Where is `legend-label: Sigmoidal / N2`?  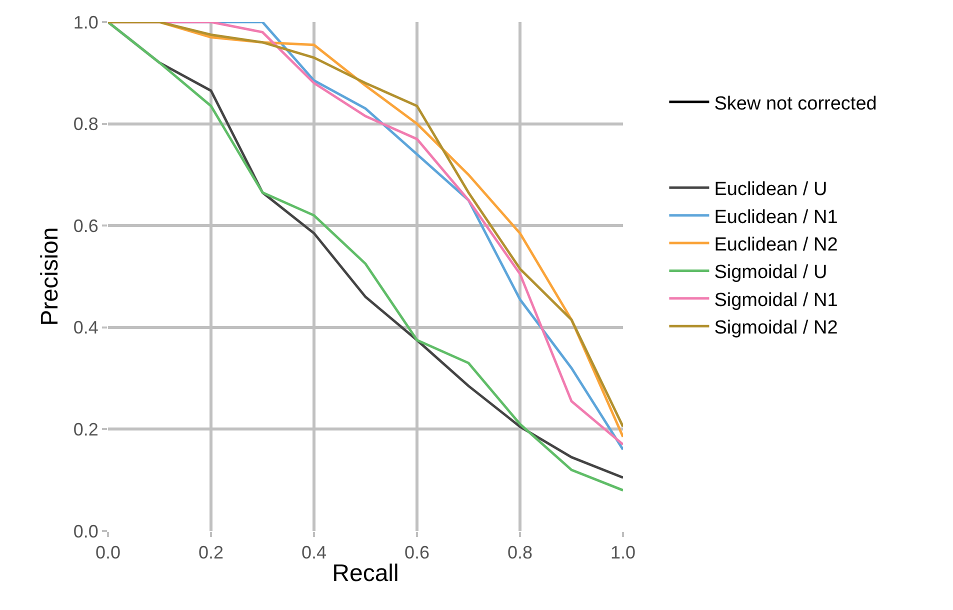 legend-label: Sigmoidal / N2 is located at coordinates (776, 328).